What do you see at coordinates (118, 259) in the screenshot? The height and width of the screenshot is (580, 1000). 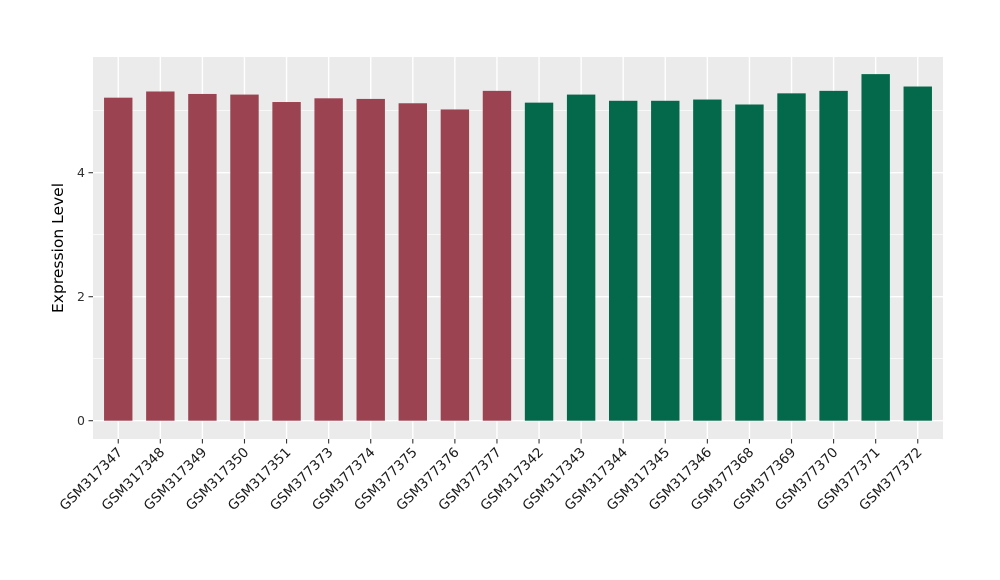 I see `bar-GSM317347` at bounding box center [118, 259].